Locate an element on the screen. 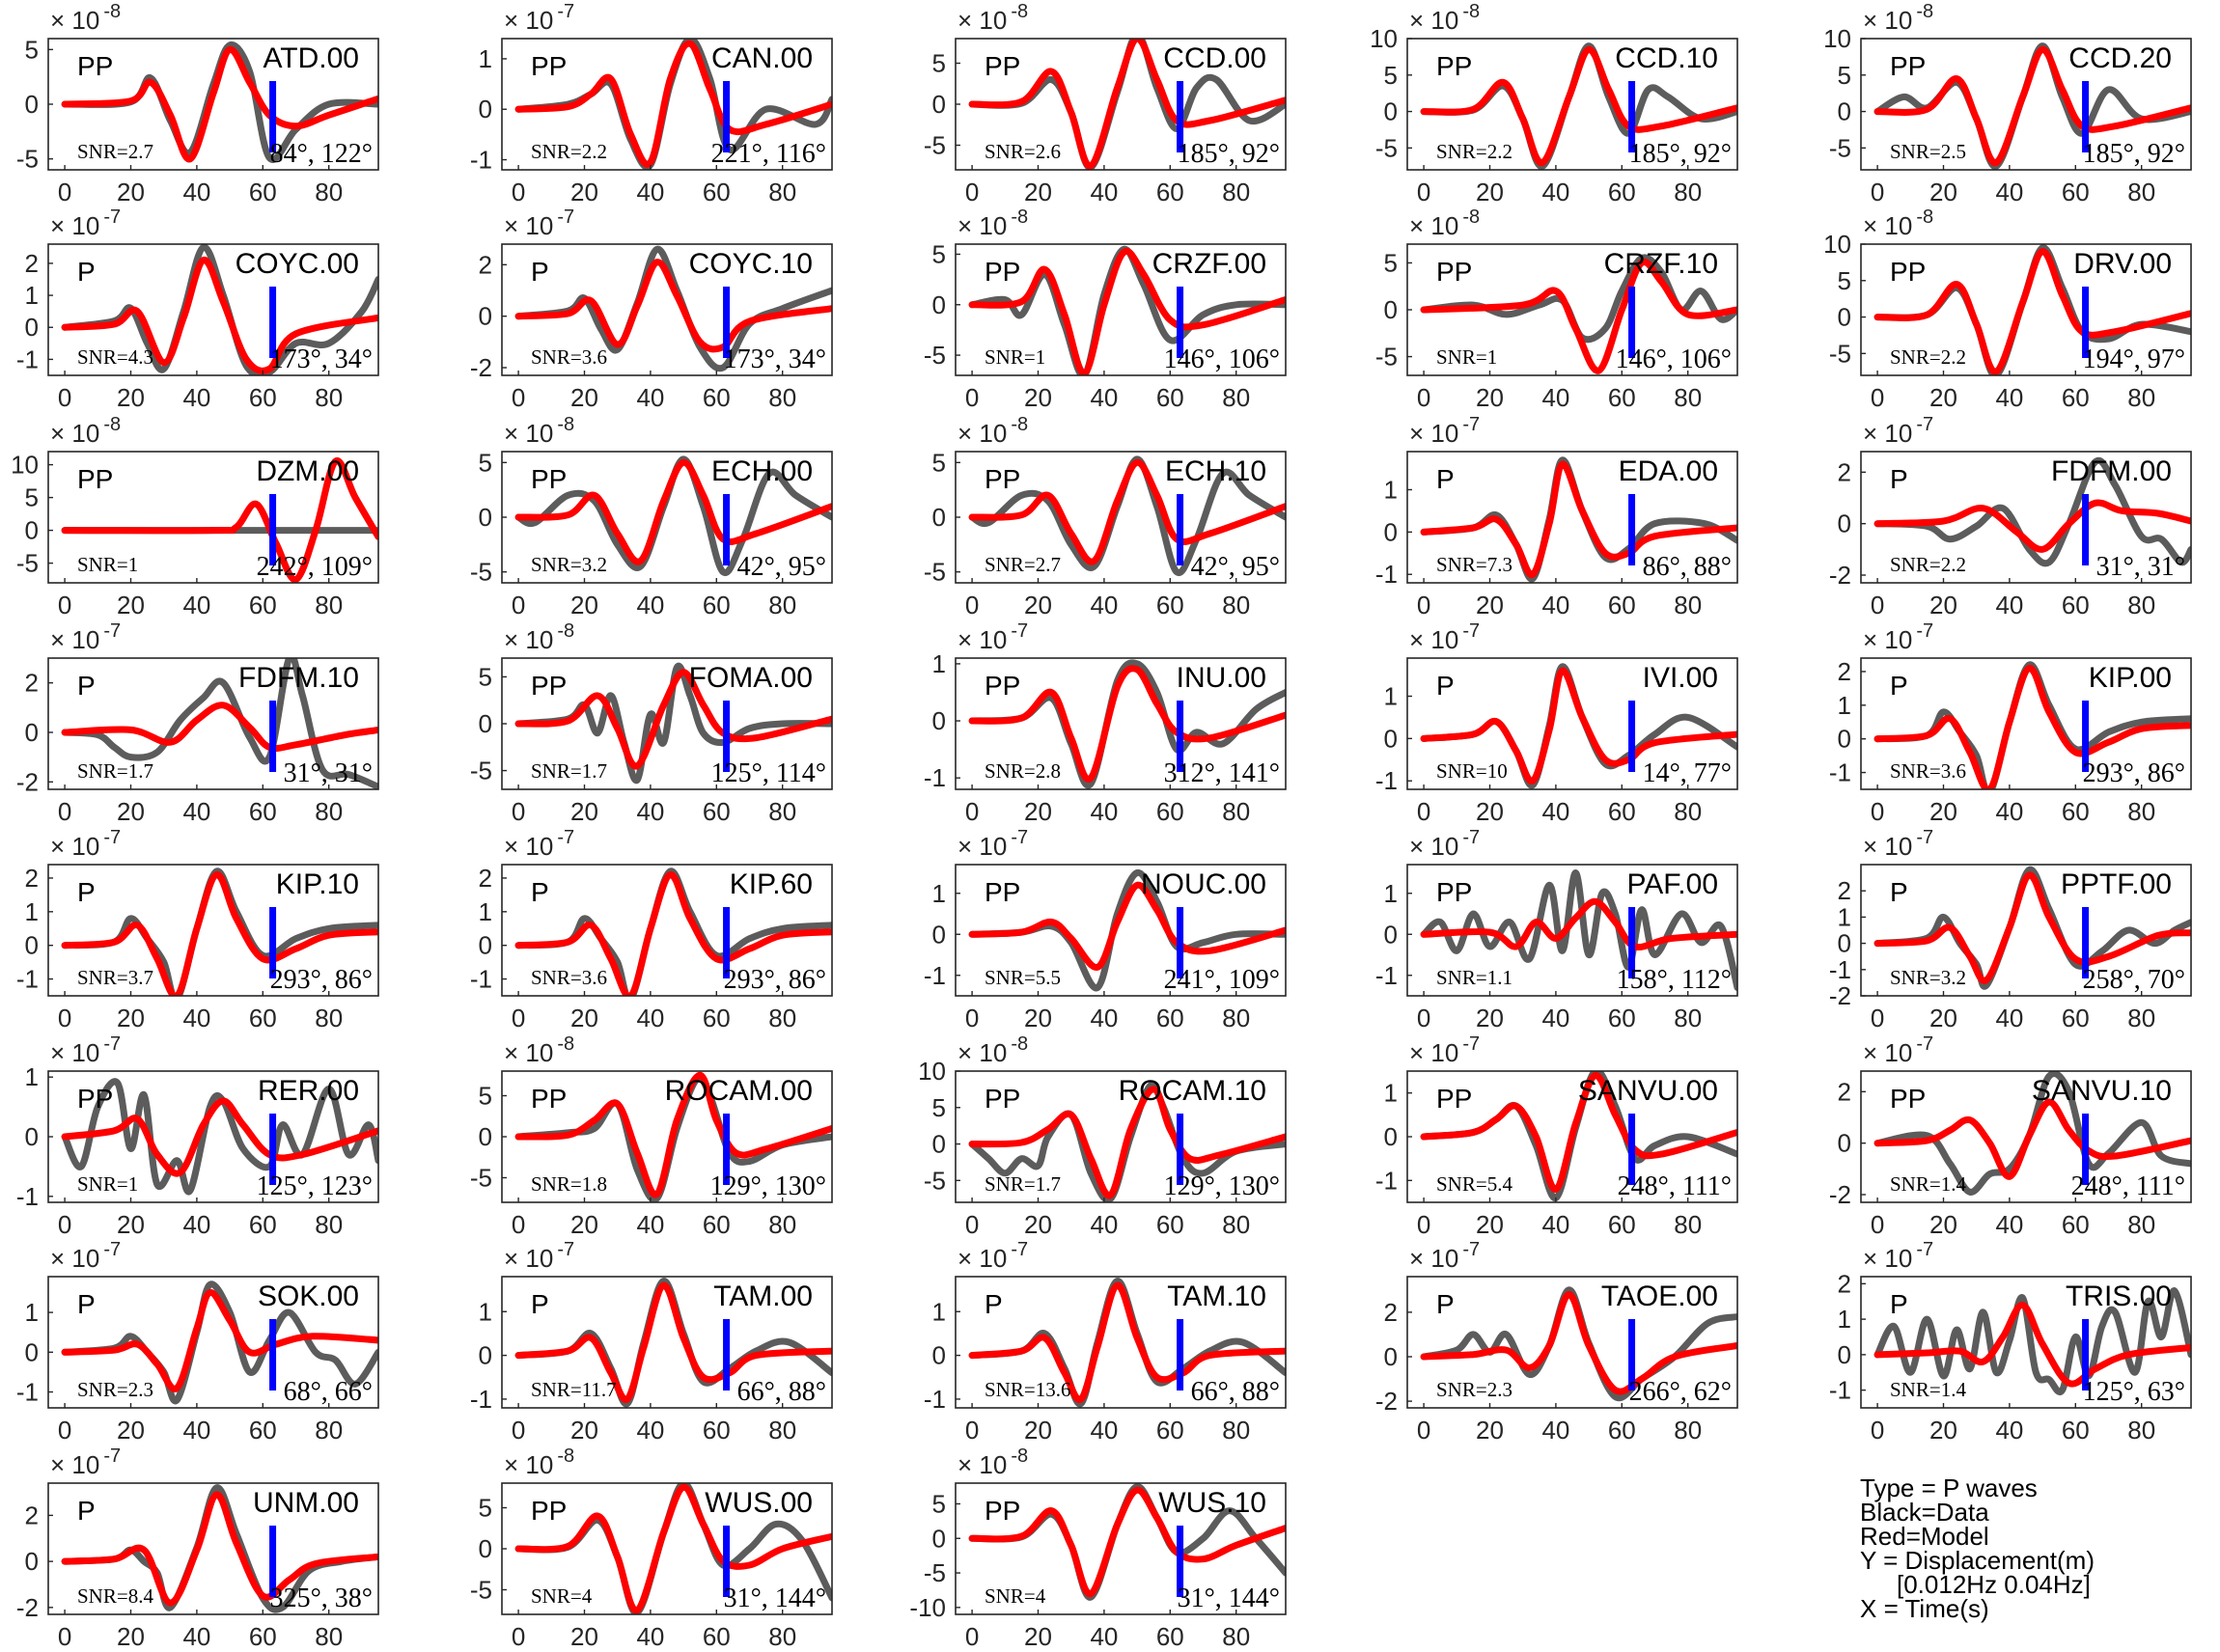  y-exponent-power: -8 is located at coordinates (1924, 217).